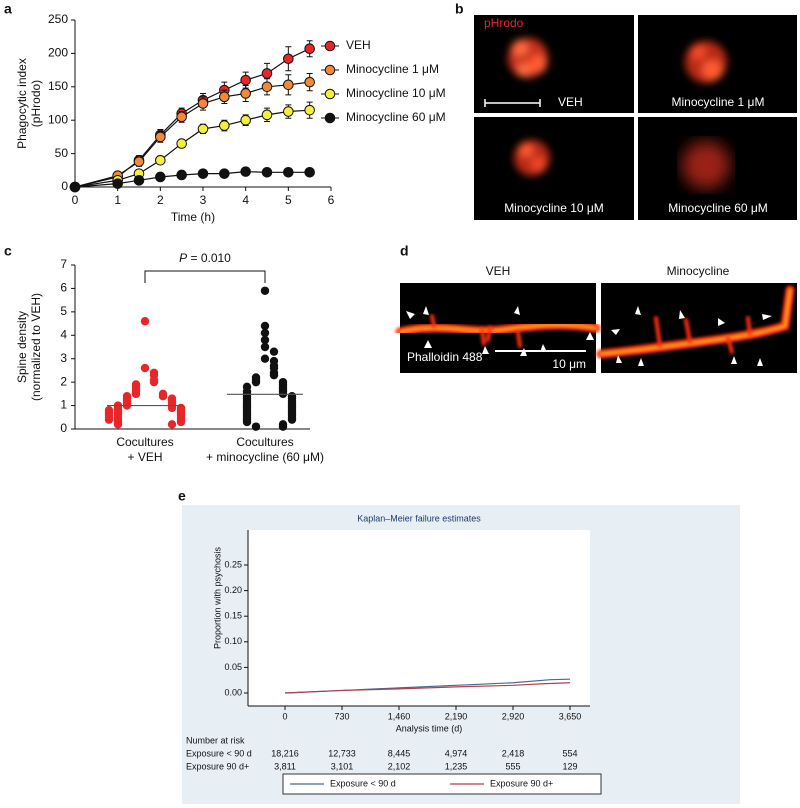 The height and width of the screenshot is (808, 800). I want to click on y-tick-label: 1, so click(63, 405).